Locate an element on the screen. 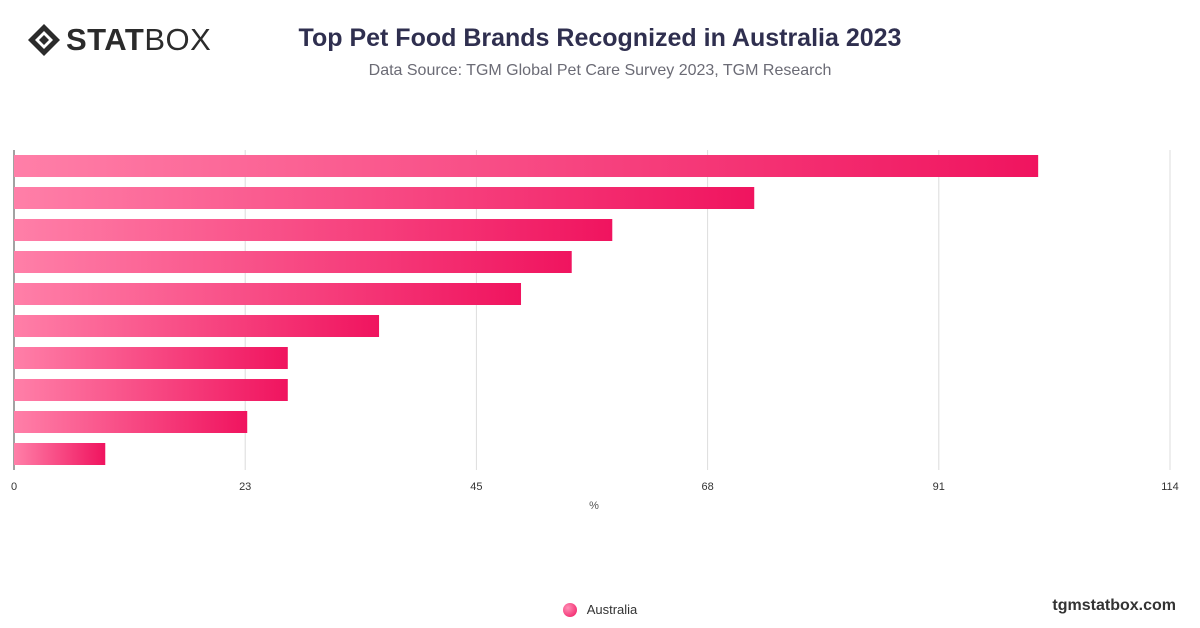 The height and width of the screenshot is (628, 1200). legend: Australia is located at coordinates (600, 609).